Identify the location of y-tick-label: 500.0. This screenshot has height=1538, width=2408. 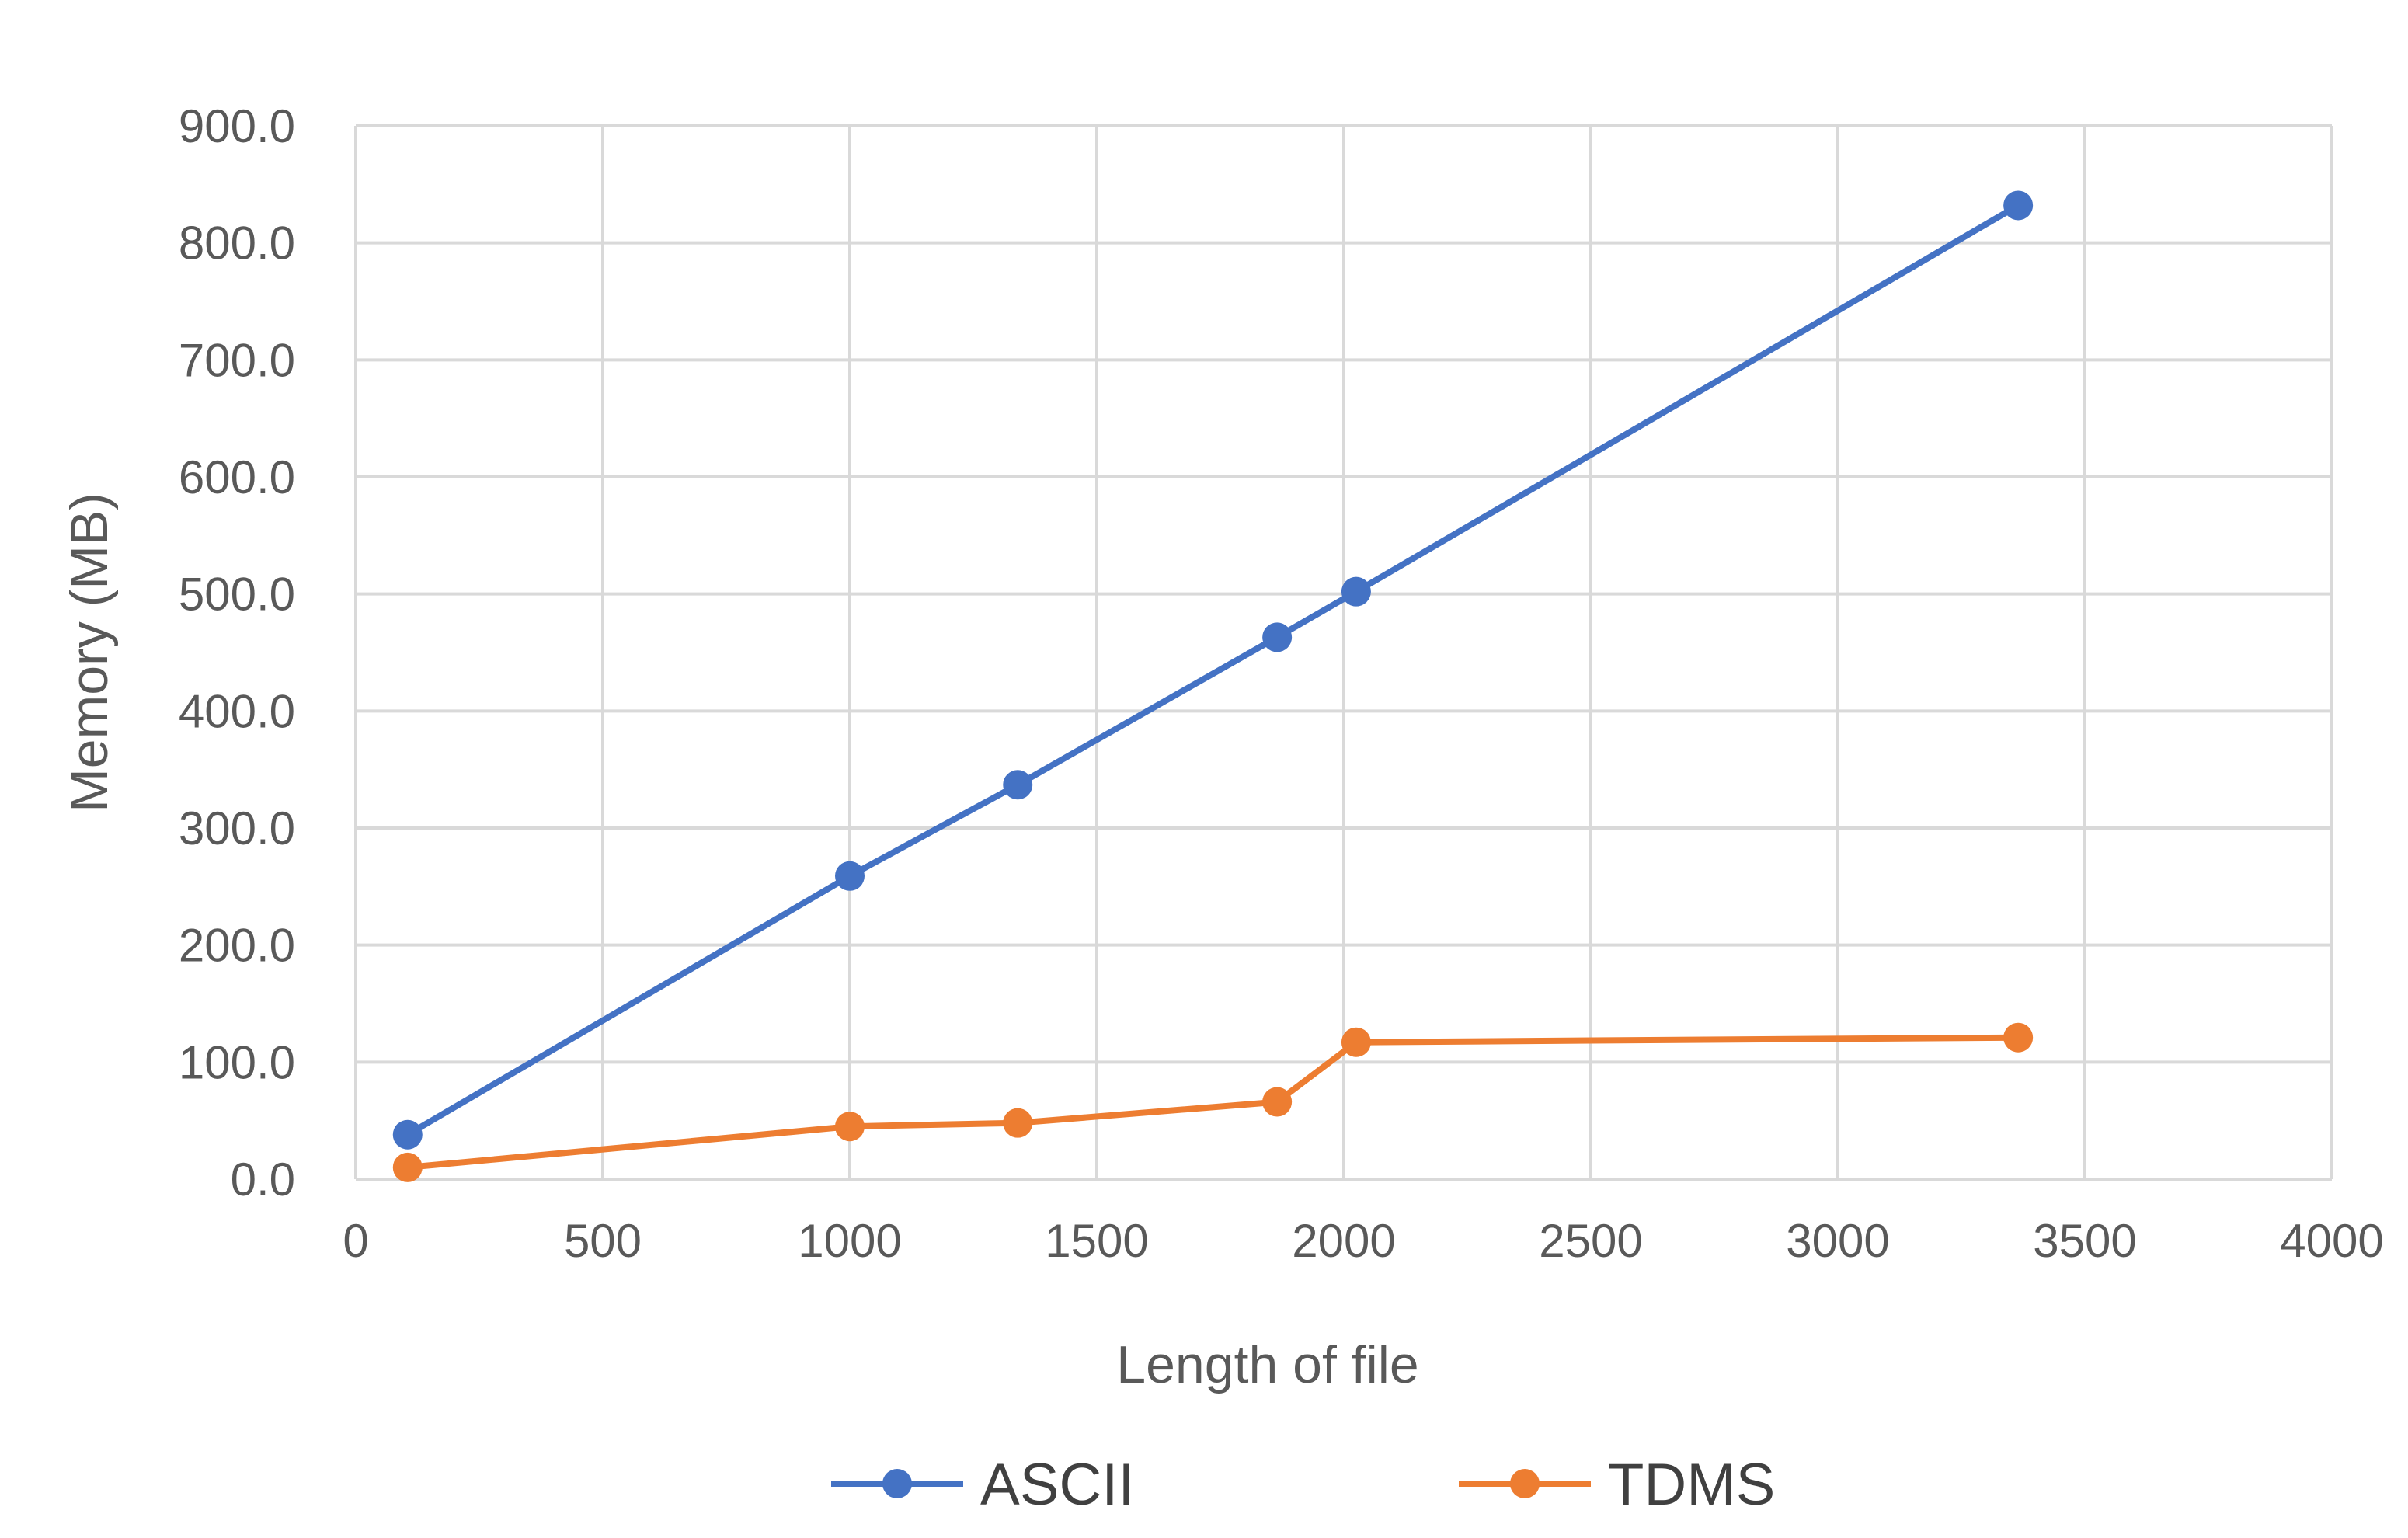
(237, 595).